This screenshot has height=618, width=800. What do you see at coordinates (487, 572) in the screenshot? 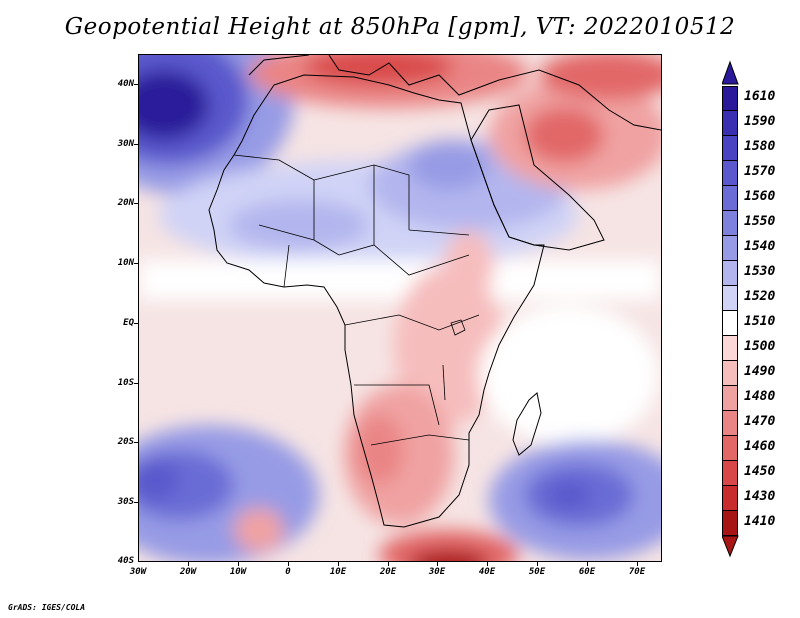
I see `lon-label-40e: 40E` at bounding box center [487, 572].